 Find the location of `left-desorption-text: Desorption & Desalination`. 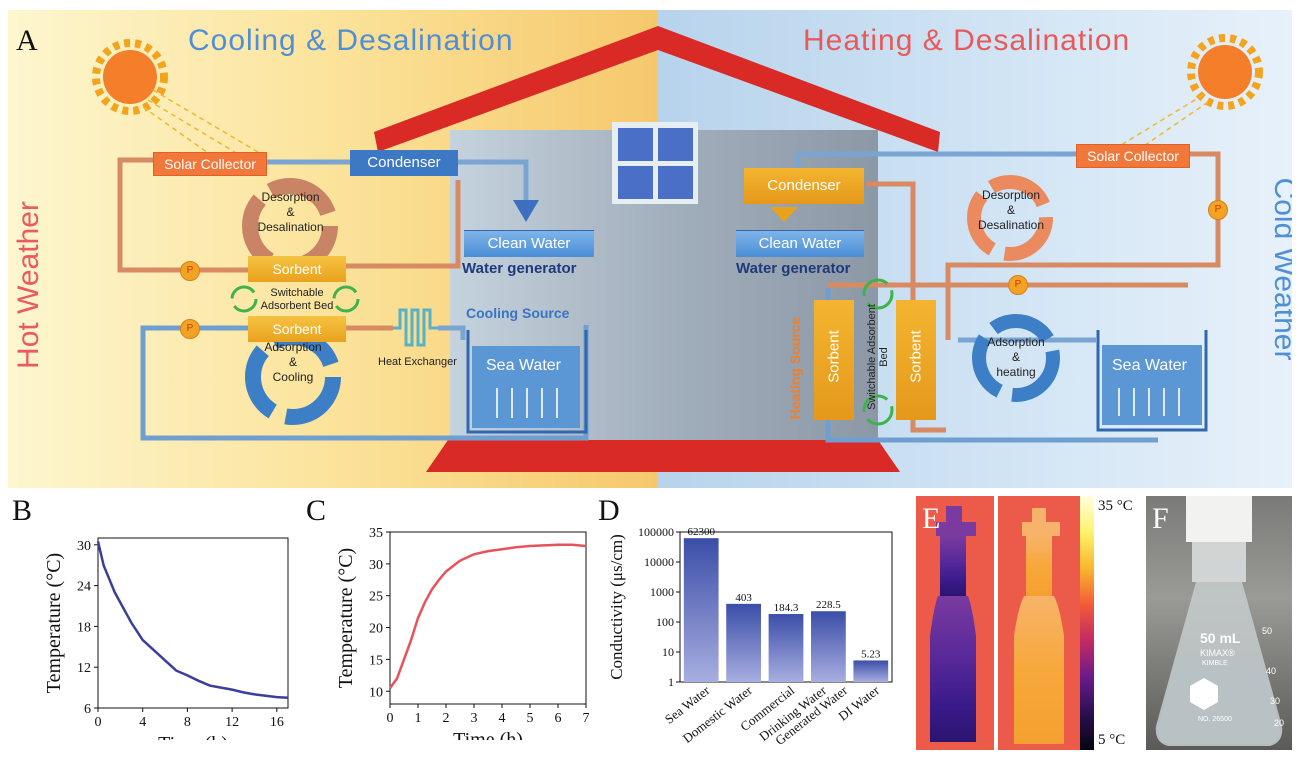

left-desorption-text: Desorption & Desalination is located at coordinates (290, 212).